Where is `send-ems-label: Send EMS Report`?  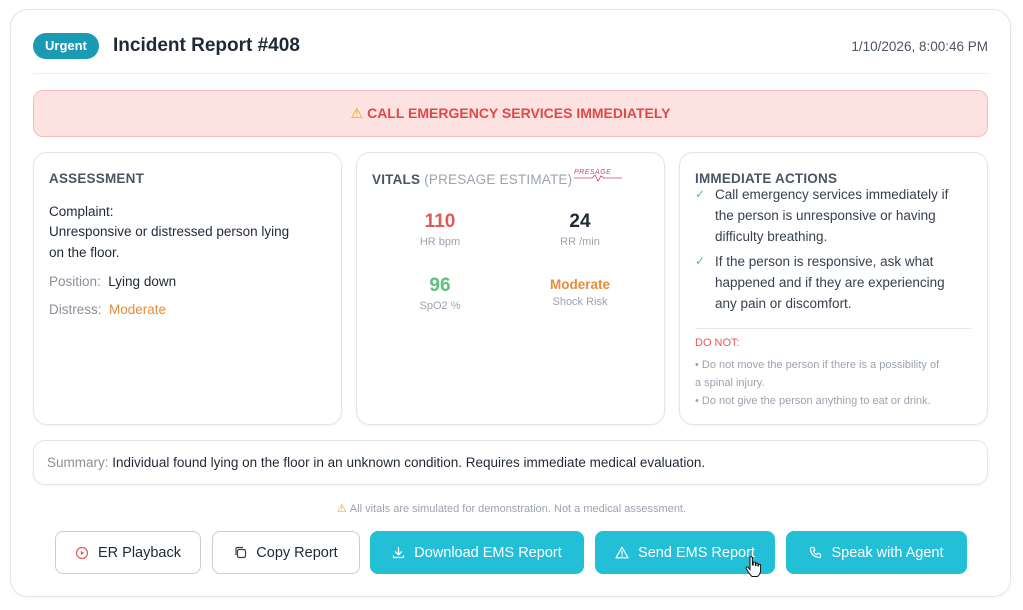 send-ems-label: Send EMS Report is located at coordinates (696, 552).